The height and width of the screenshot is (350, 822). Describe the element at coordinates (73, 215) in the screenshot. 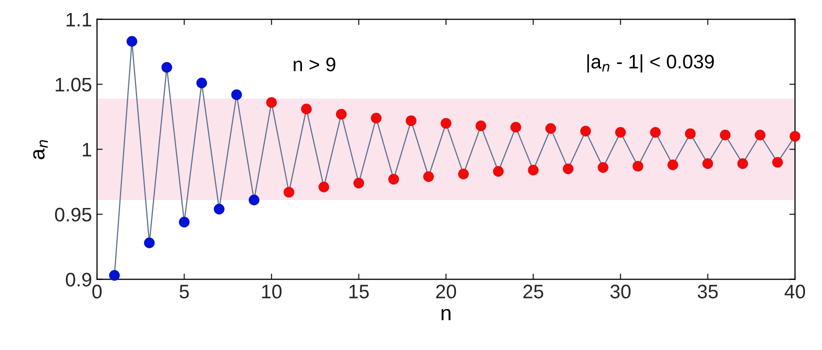

I see `y-tick-label: 0.95` at that location.